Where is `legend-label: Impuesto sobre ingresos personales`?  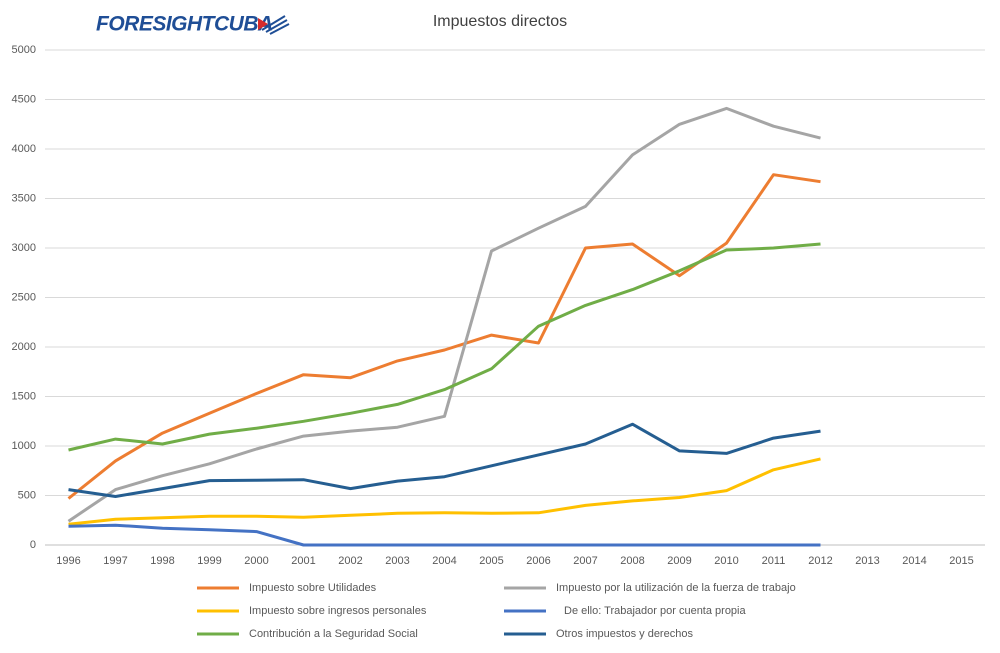 legend-label: Impuesto sobre ingresos personales is located at coordinates (338, 611).